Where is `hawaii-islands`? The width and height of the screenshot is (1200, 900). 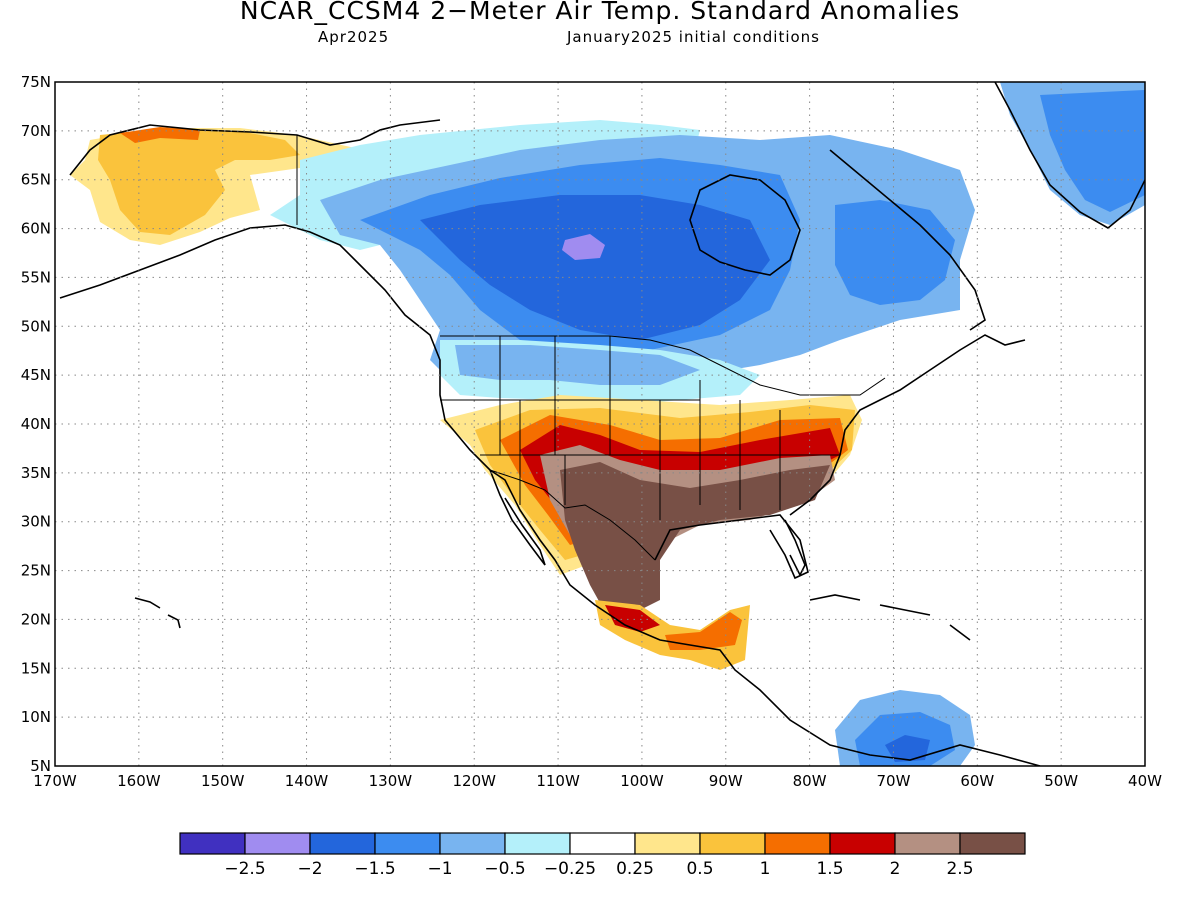 hawaii-islands is located at coordinates (157, 613).